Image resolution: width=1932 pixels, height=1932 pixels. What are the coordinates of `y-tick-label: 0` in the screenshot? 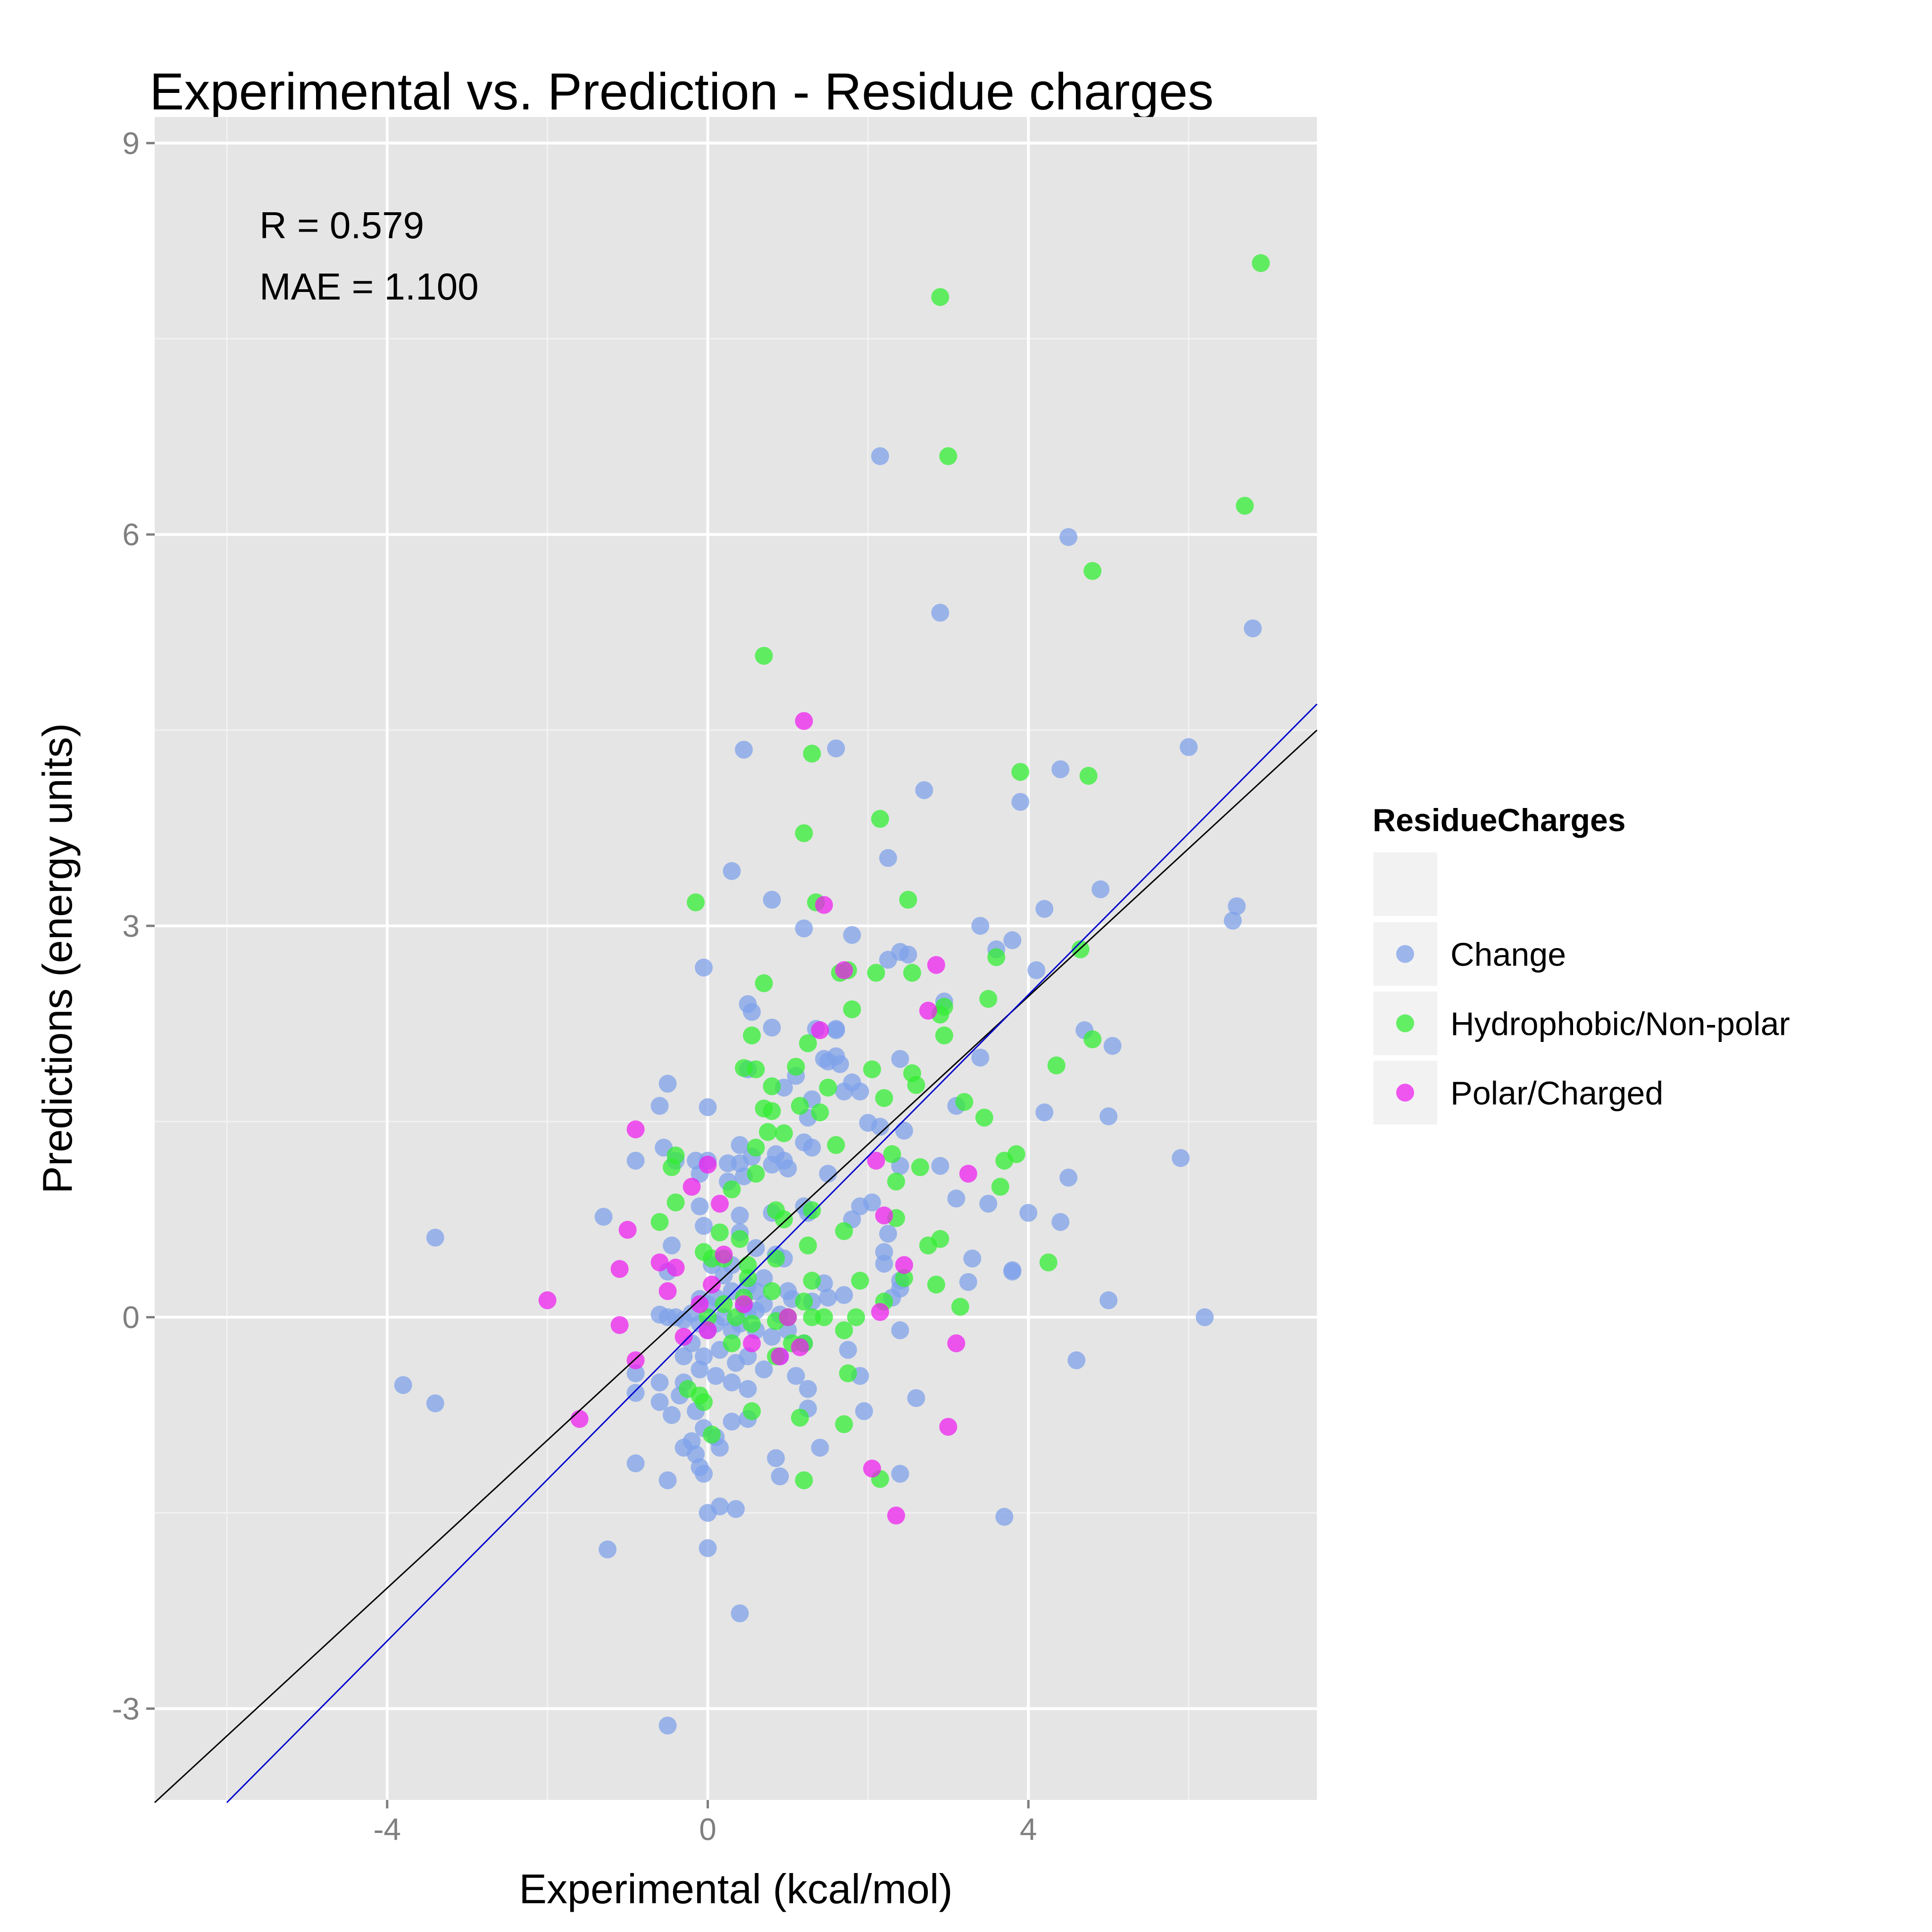 It's located at (131, 1317).